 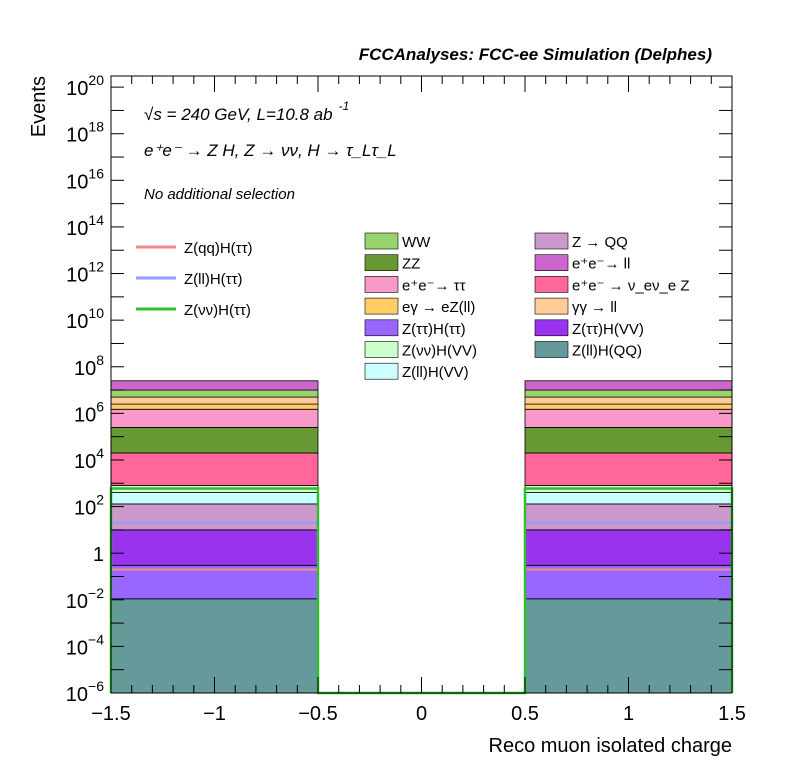 I want to click on legend-label: Z → QQ, so click(x=600, y=242).